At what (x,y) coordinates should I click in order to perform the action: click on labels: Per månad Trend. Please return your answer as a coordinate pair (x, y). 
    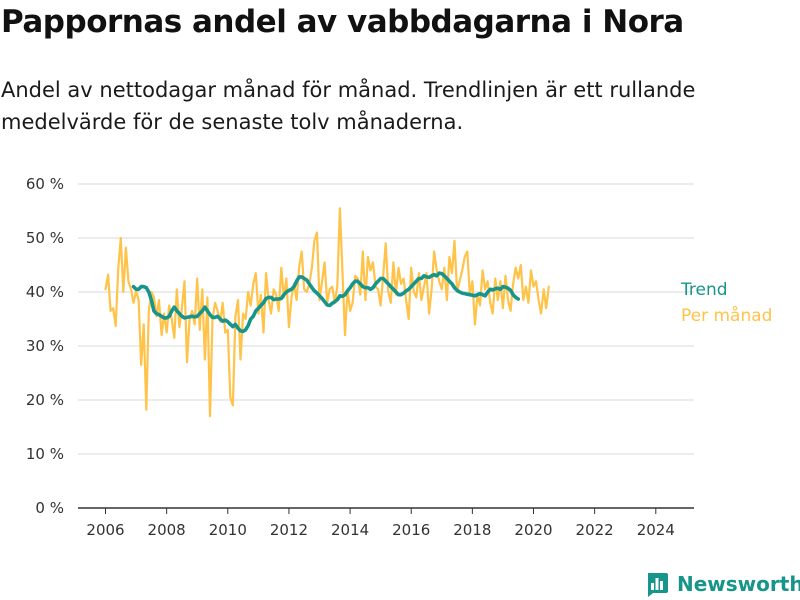
    Looking at the image, I should click on (726, 303).